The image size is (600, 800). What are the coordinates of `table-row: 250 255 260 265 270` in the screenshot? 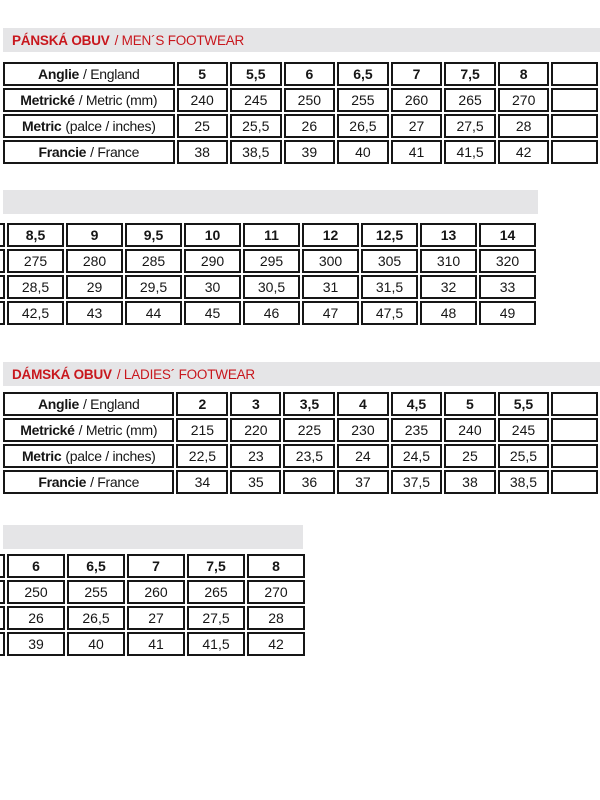 It's located at (152, 592).